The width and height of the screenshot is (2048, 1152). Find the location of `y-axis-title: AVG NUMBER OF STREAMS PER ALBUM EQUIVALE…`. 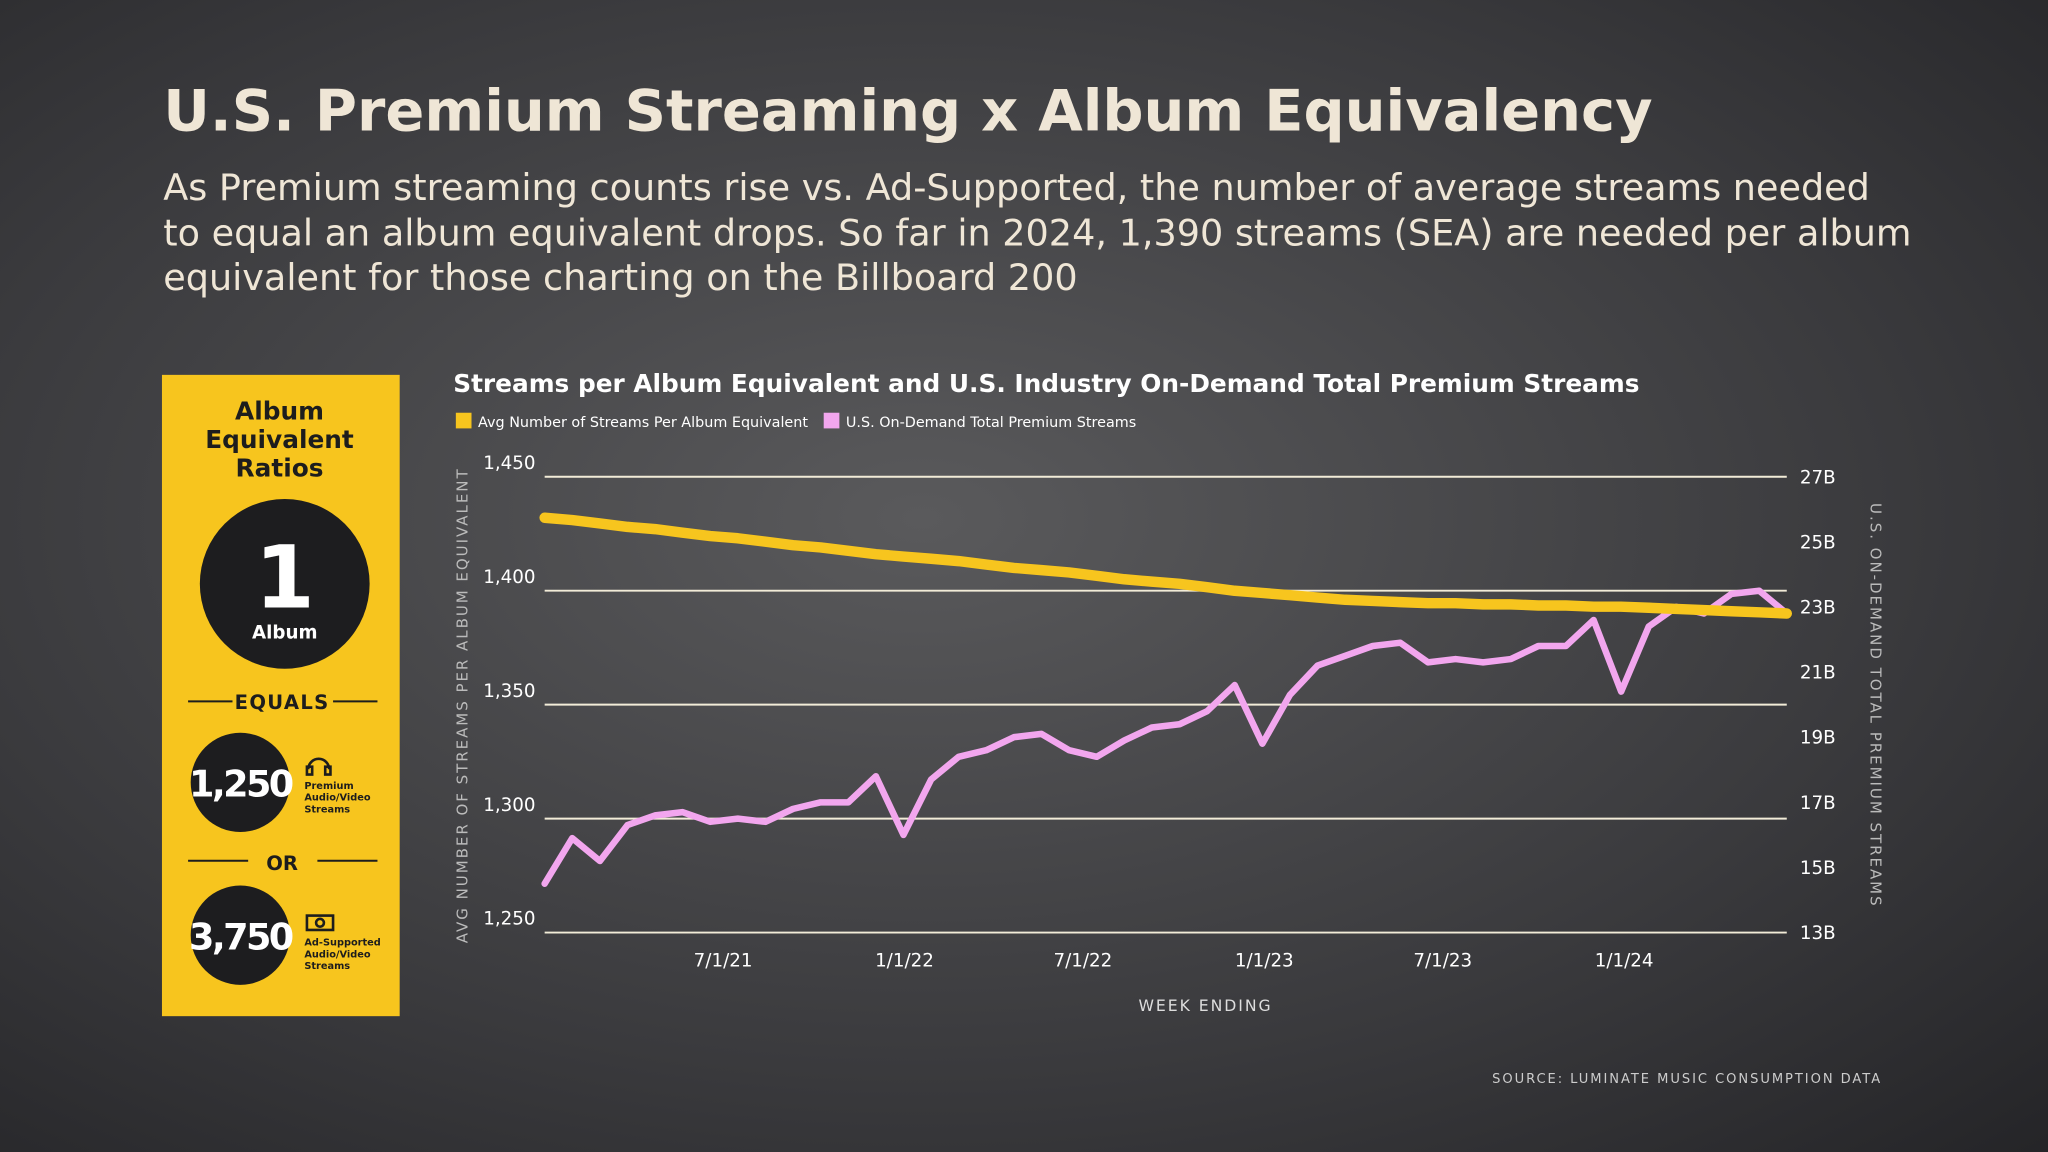

y-axis-title: AVG NUMBER OF STREAMS PER ALBUM EQUIVALE… is located at coordinates (463, 705).